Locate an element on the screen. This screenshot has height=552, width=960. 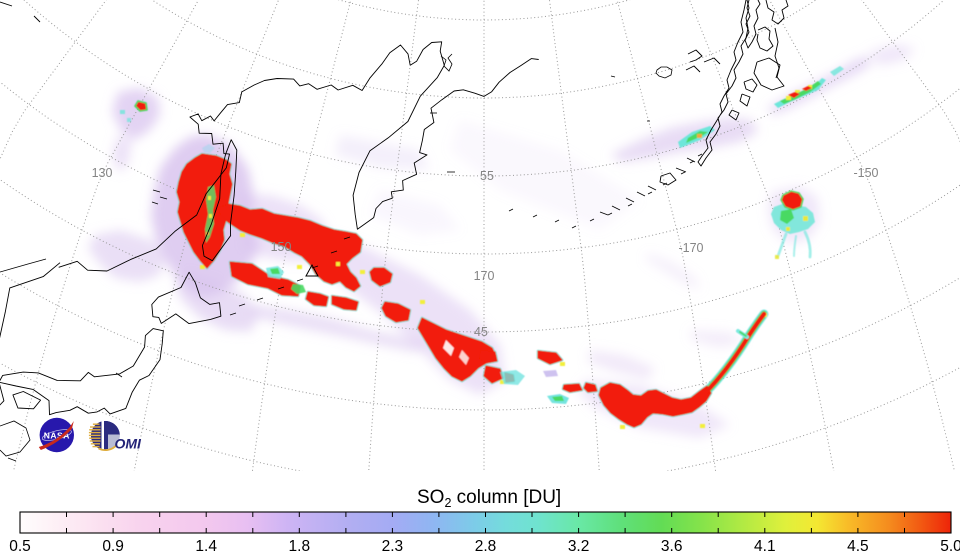
svg-text: 1.8 is located at coordinates (300, 545).